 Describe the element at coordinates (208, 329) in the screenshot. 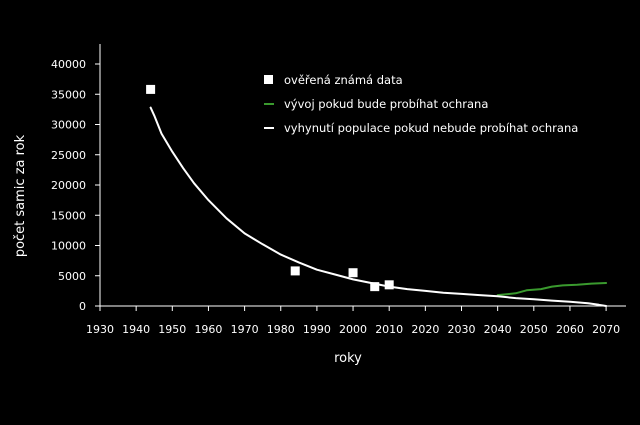

I see `x-tick-label: 1960` at that location.